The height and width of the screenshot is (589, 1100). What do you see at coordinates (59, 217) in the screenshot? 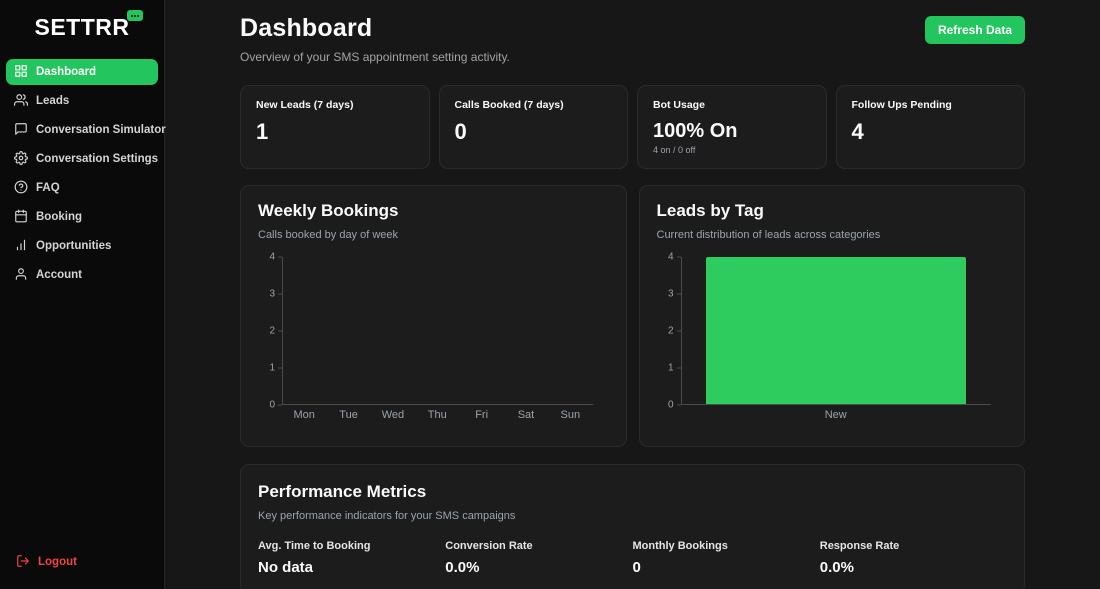
I see `sidebar-item-label: Booking` at bounding box center [59, 217].